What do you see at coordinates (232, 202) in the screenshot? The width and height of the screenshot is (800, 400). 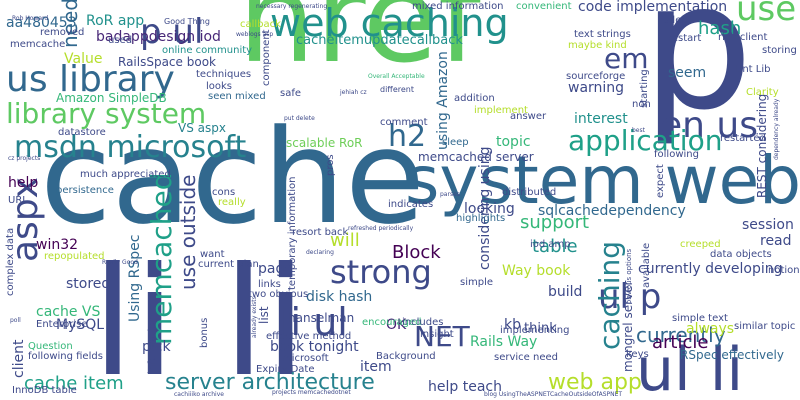 I see `word: really` at bounding box center [232, 202].